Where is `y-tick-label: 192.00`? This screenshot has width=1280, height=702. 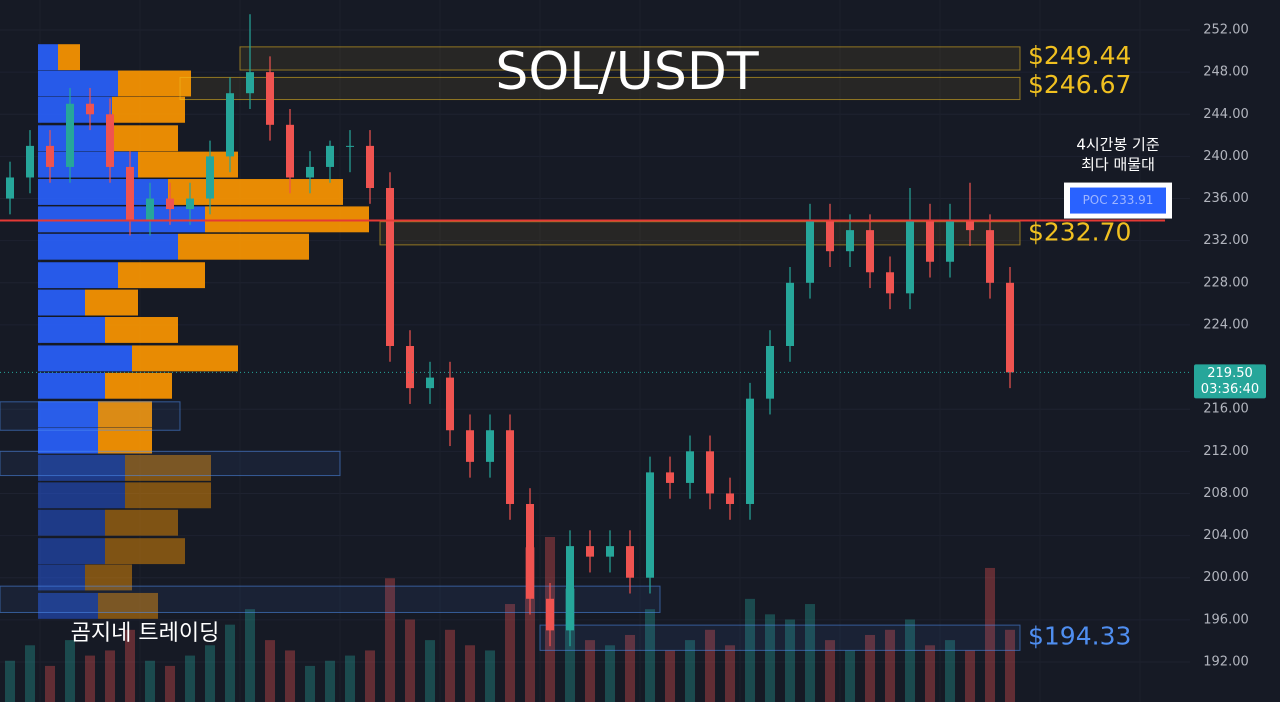 y-tick-label: 192.00 is located at coordinates (1226, 661).